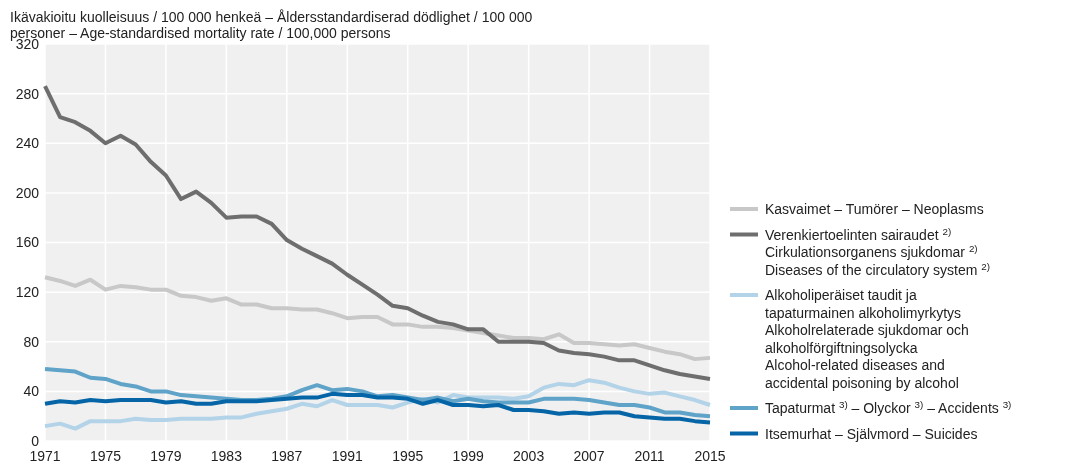 The image size is (1069, 475). What do you see at coordinates (888, 407) in the screenshot?
I see `legend-label: Tapaturmat $^{3)}$ – Olyckor $^{3)}$ – Accidents $^{3)}$` at bounding box center [888, 407].